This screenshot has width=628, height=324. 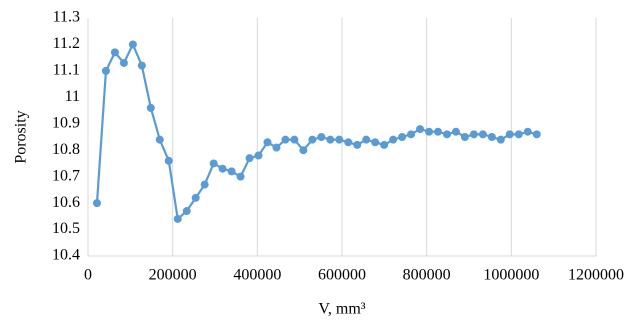 What do you see at coordinates (66, 122) in the screenshot?
I see `y-tick-label: 10.9` at bounding box center [66, 122].